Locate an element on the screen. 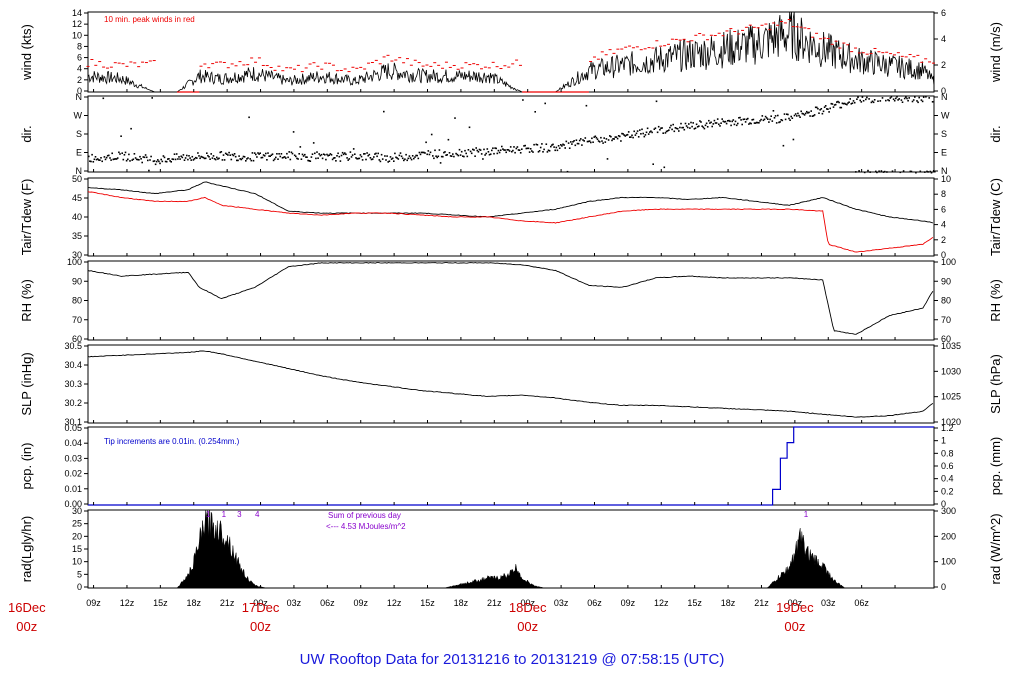  x-tick-label: 03z is located at coordinates (561, 603).